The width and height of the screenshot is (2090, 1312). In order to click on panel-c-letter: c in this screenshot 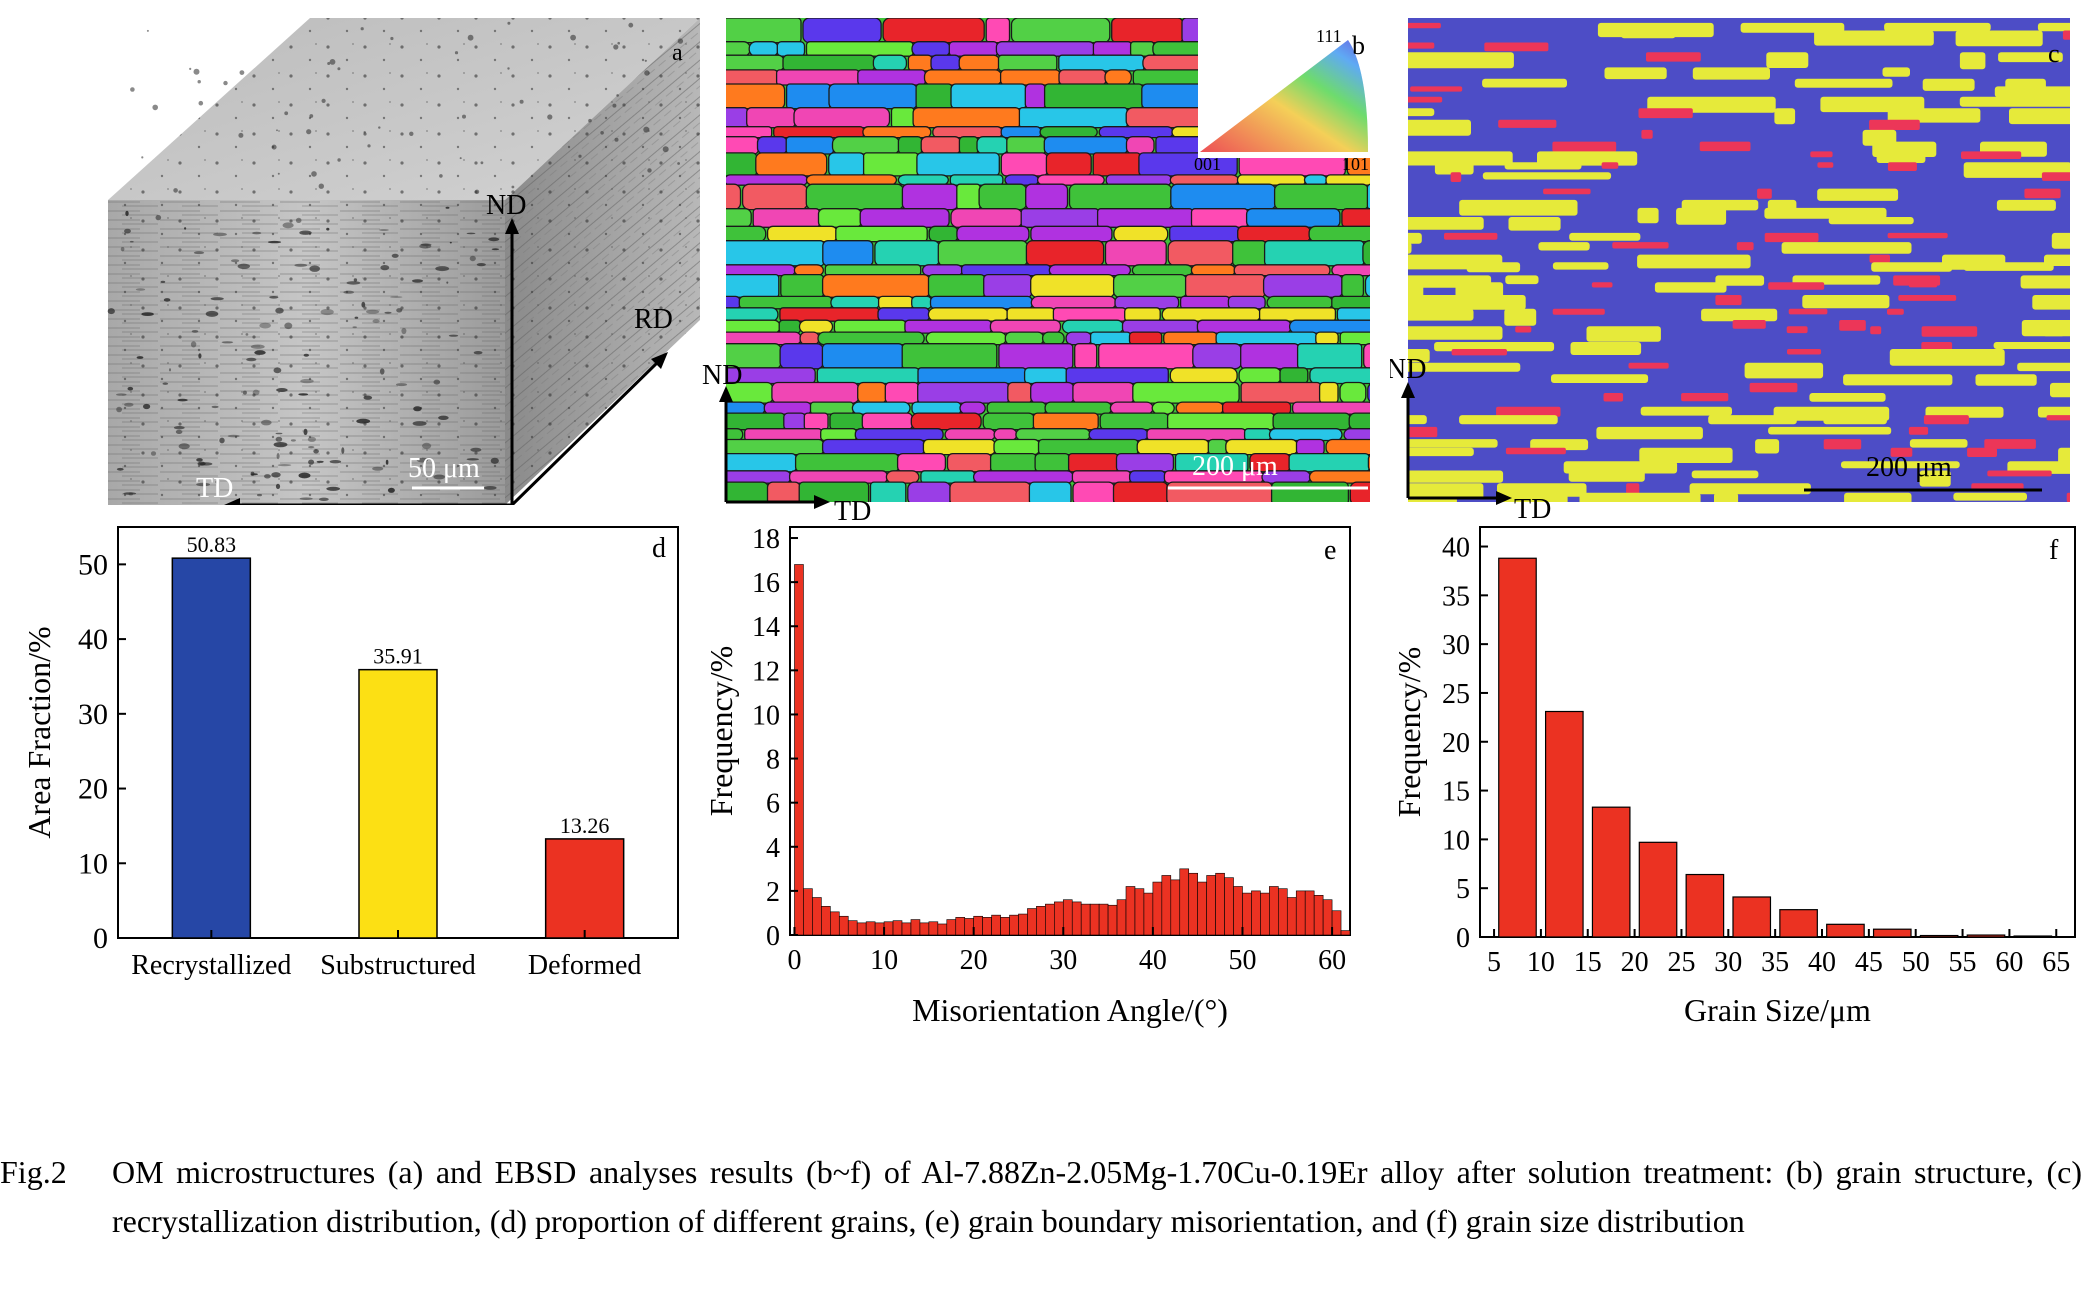, I will do `click(2054, 53)`.